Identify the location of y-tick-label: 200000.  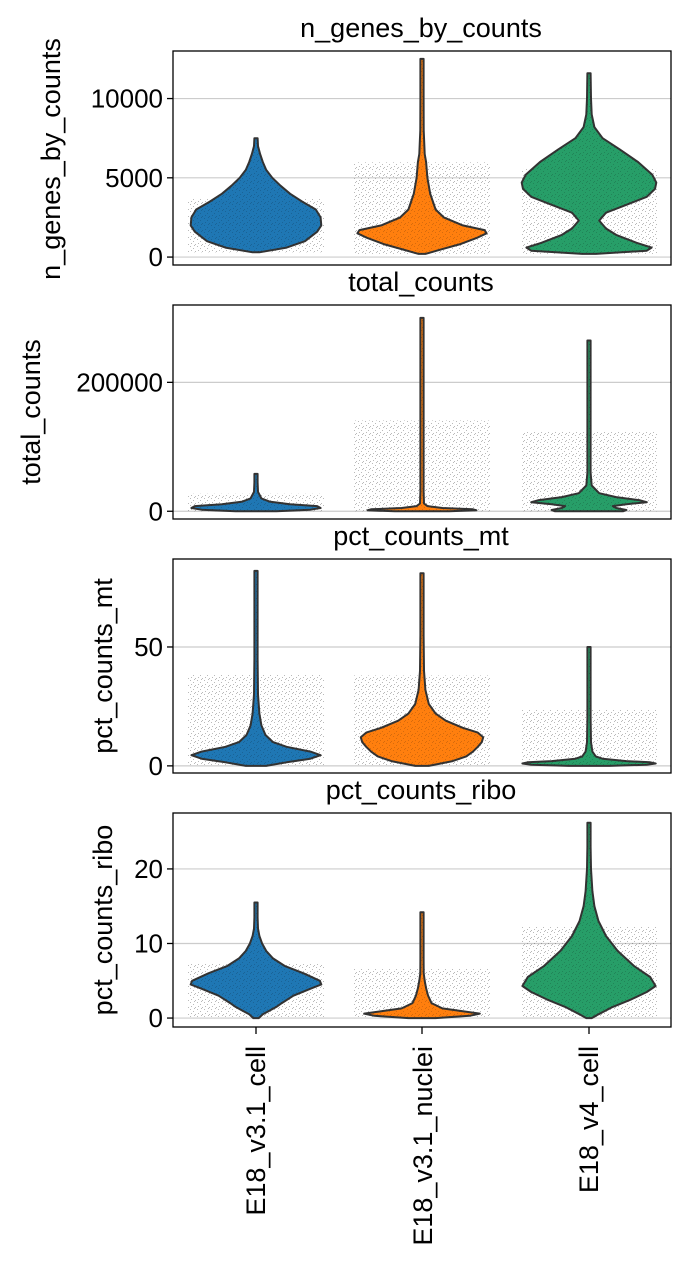
(119, 382).